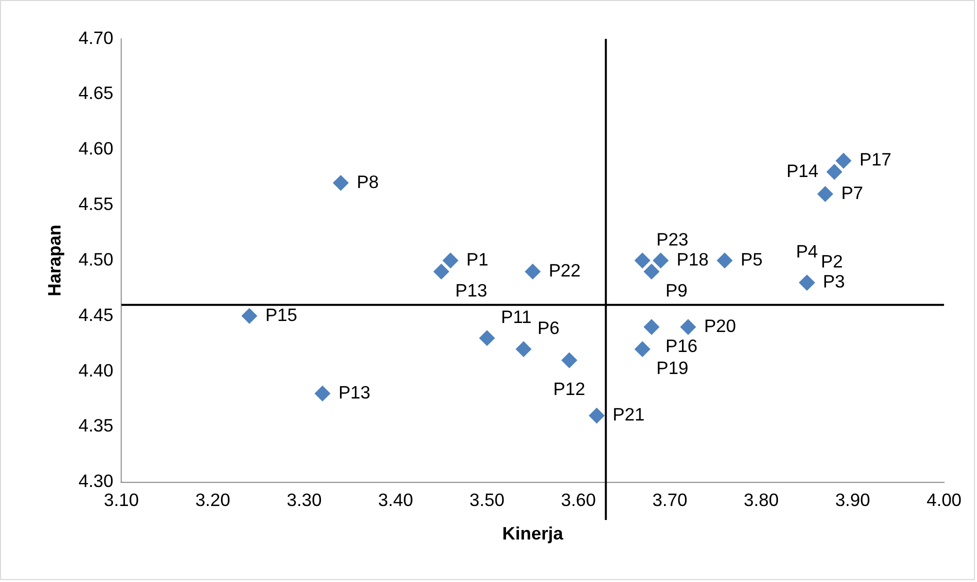 The height and width of the screenshot is (582, 977). Describe the element at coordinates (477, 259) in the screenshot. I see `annotation: P1` at that location.